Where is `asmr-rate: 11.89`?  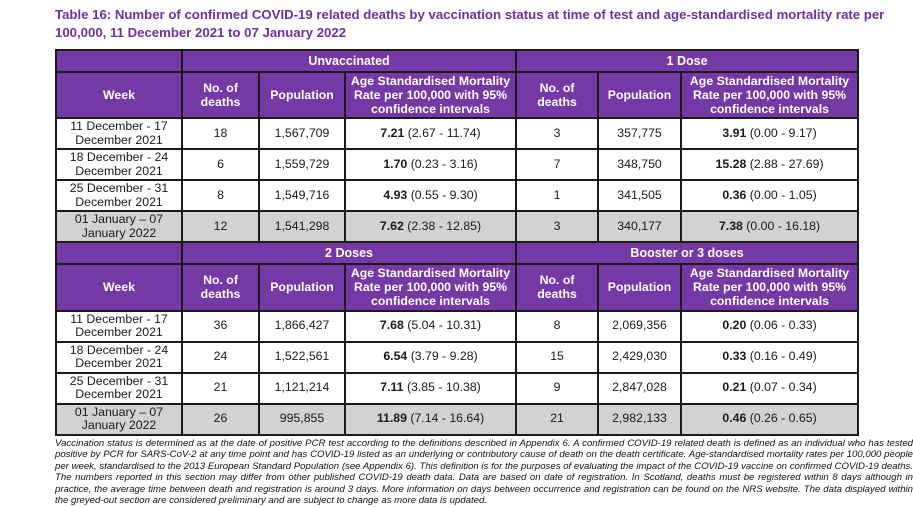
asmr-rate: 11.89 is located at coordinates (391, 418).